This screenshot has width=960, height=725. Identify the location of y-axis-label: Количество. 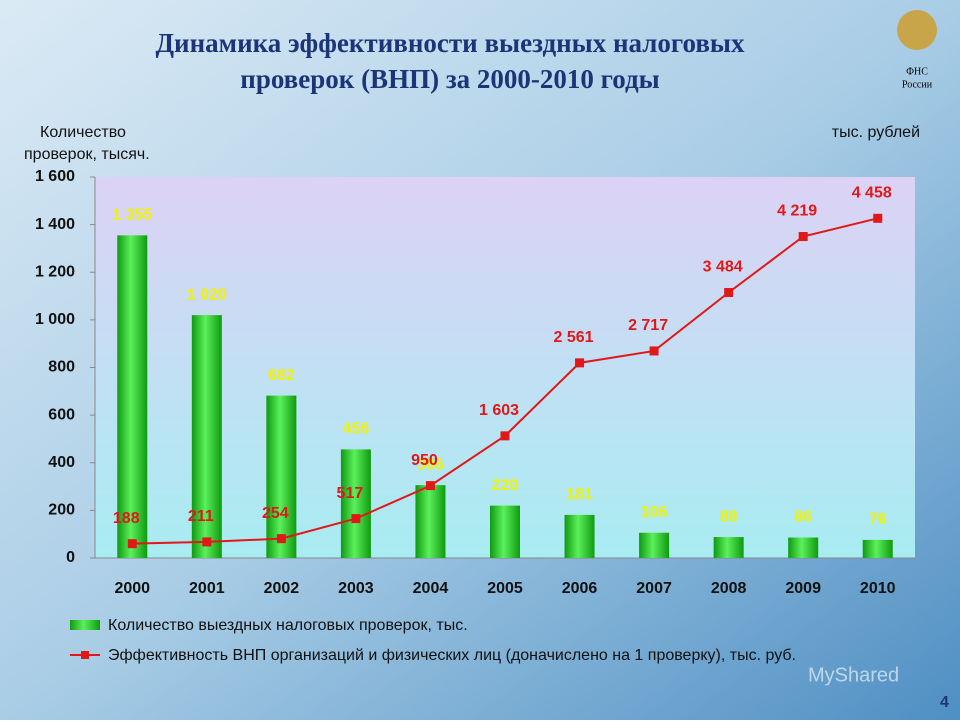
(83, 132).